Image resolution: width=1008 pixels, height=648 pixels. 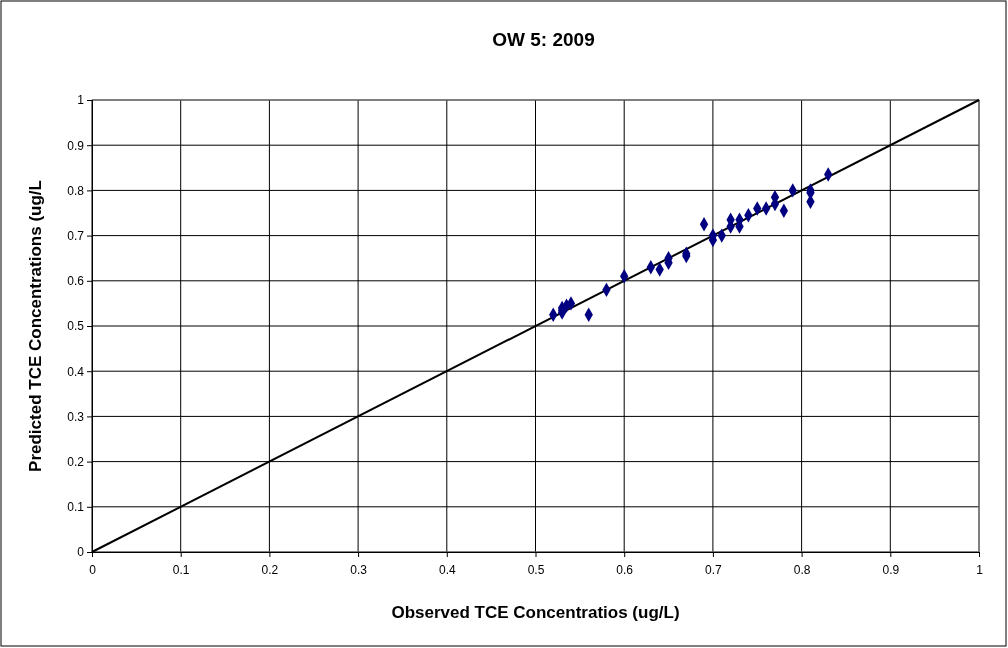 What do you see at coordinates (625, 570) in the screenshot?
I see `x-tick-label: 0.6` at bounding box center [625, 570].